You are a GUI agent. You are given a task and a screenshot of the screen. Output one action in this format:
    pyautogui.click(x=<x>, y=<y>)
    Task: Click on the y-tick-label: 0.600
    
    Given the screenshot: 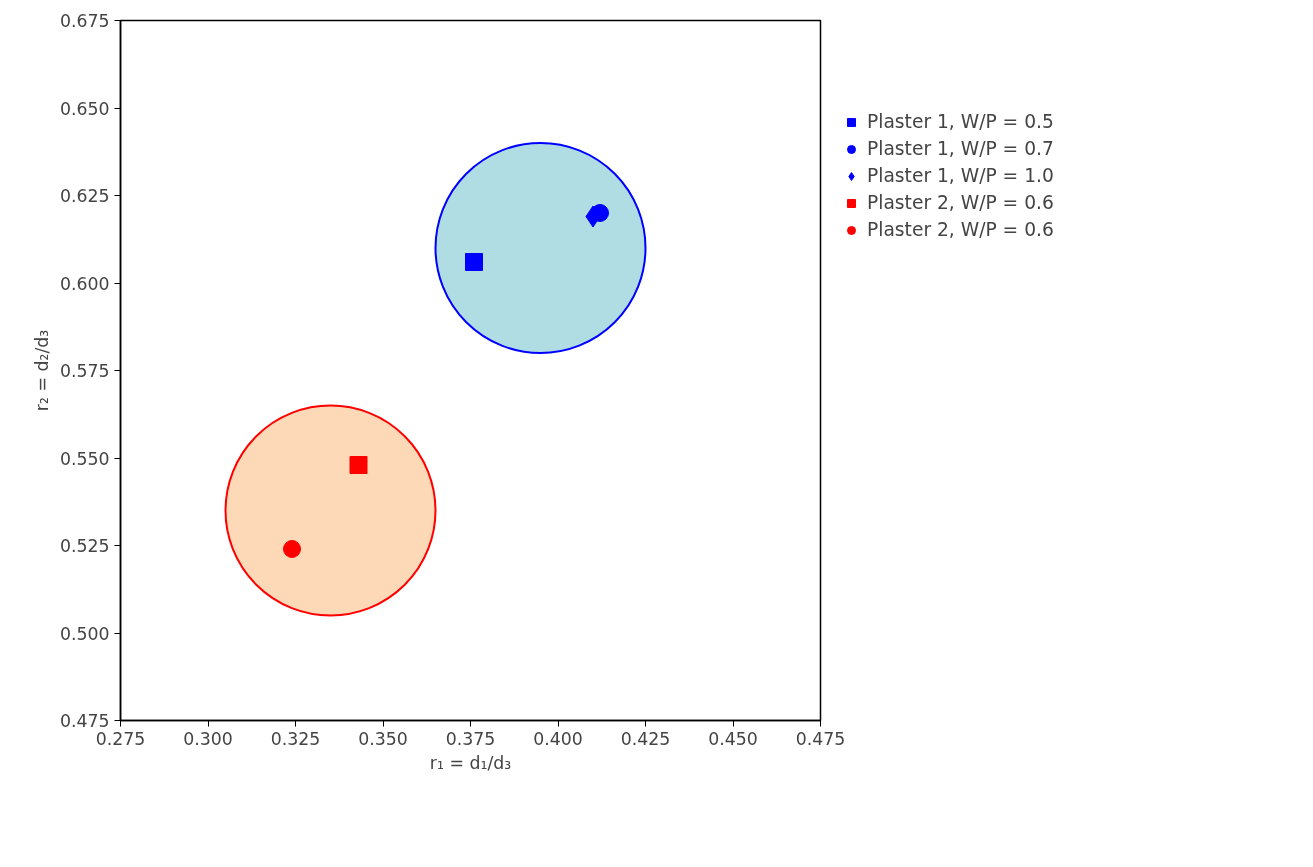 What is the action you would take?
    pyautogui.click(x=84, y=283)
    